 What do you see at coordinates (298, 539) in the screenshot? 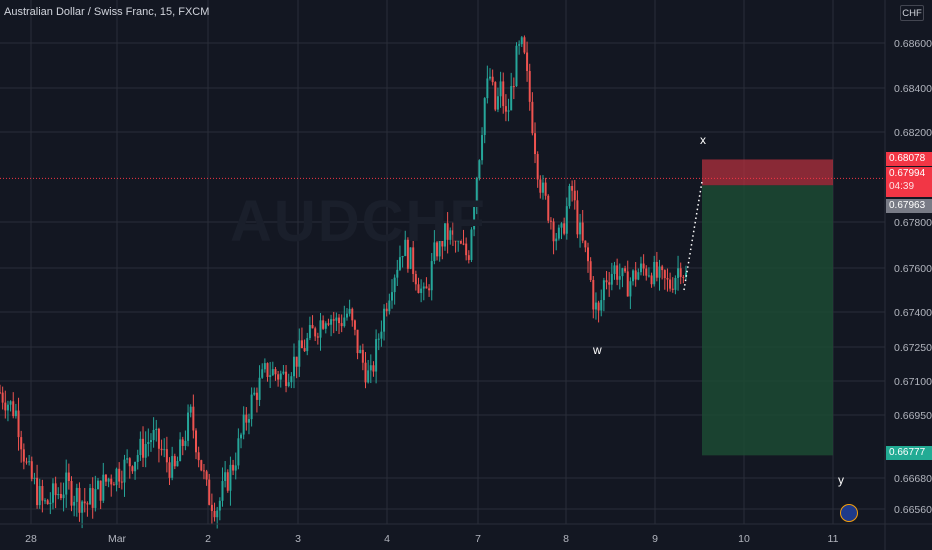
I see `x-tick-label: 3` at bounding box center [298, 539].